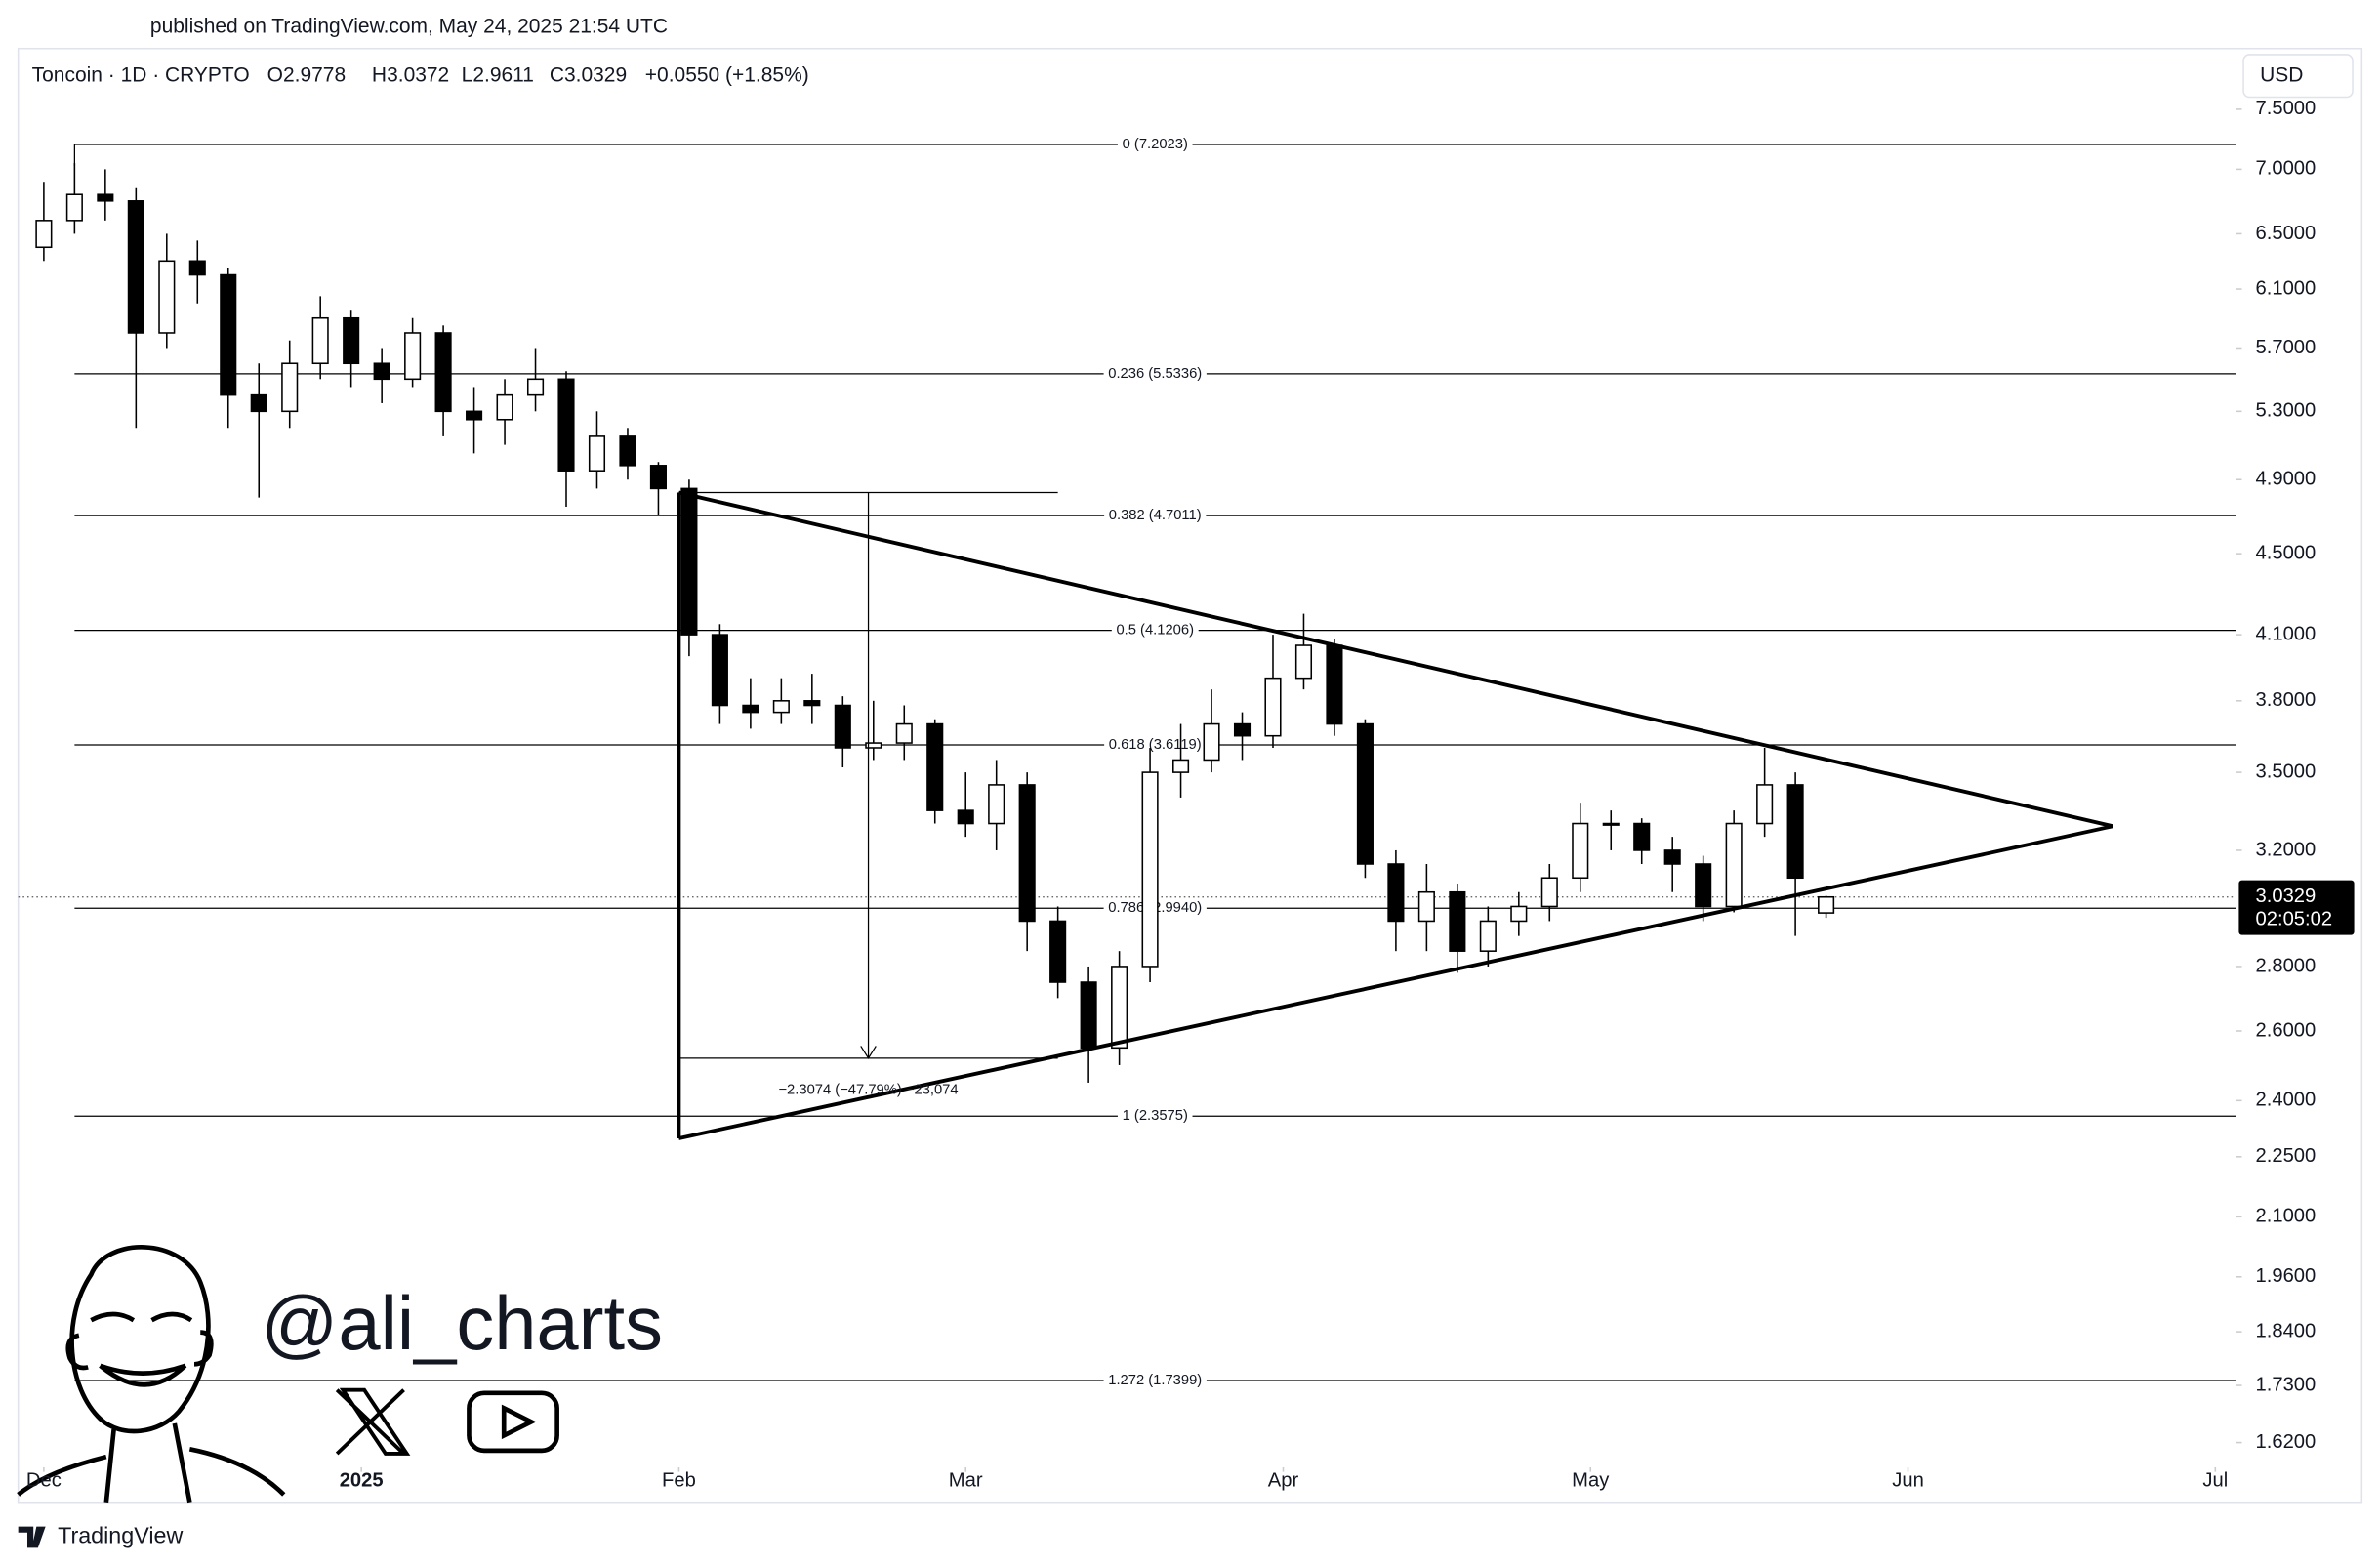 This screenshot has width=2380, height=1566. What do you see at coordinates (2286, 233) in the screenshot?
I see `y-tick-label: 6.5000` at bounding box center [2286, 233].